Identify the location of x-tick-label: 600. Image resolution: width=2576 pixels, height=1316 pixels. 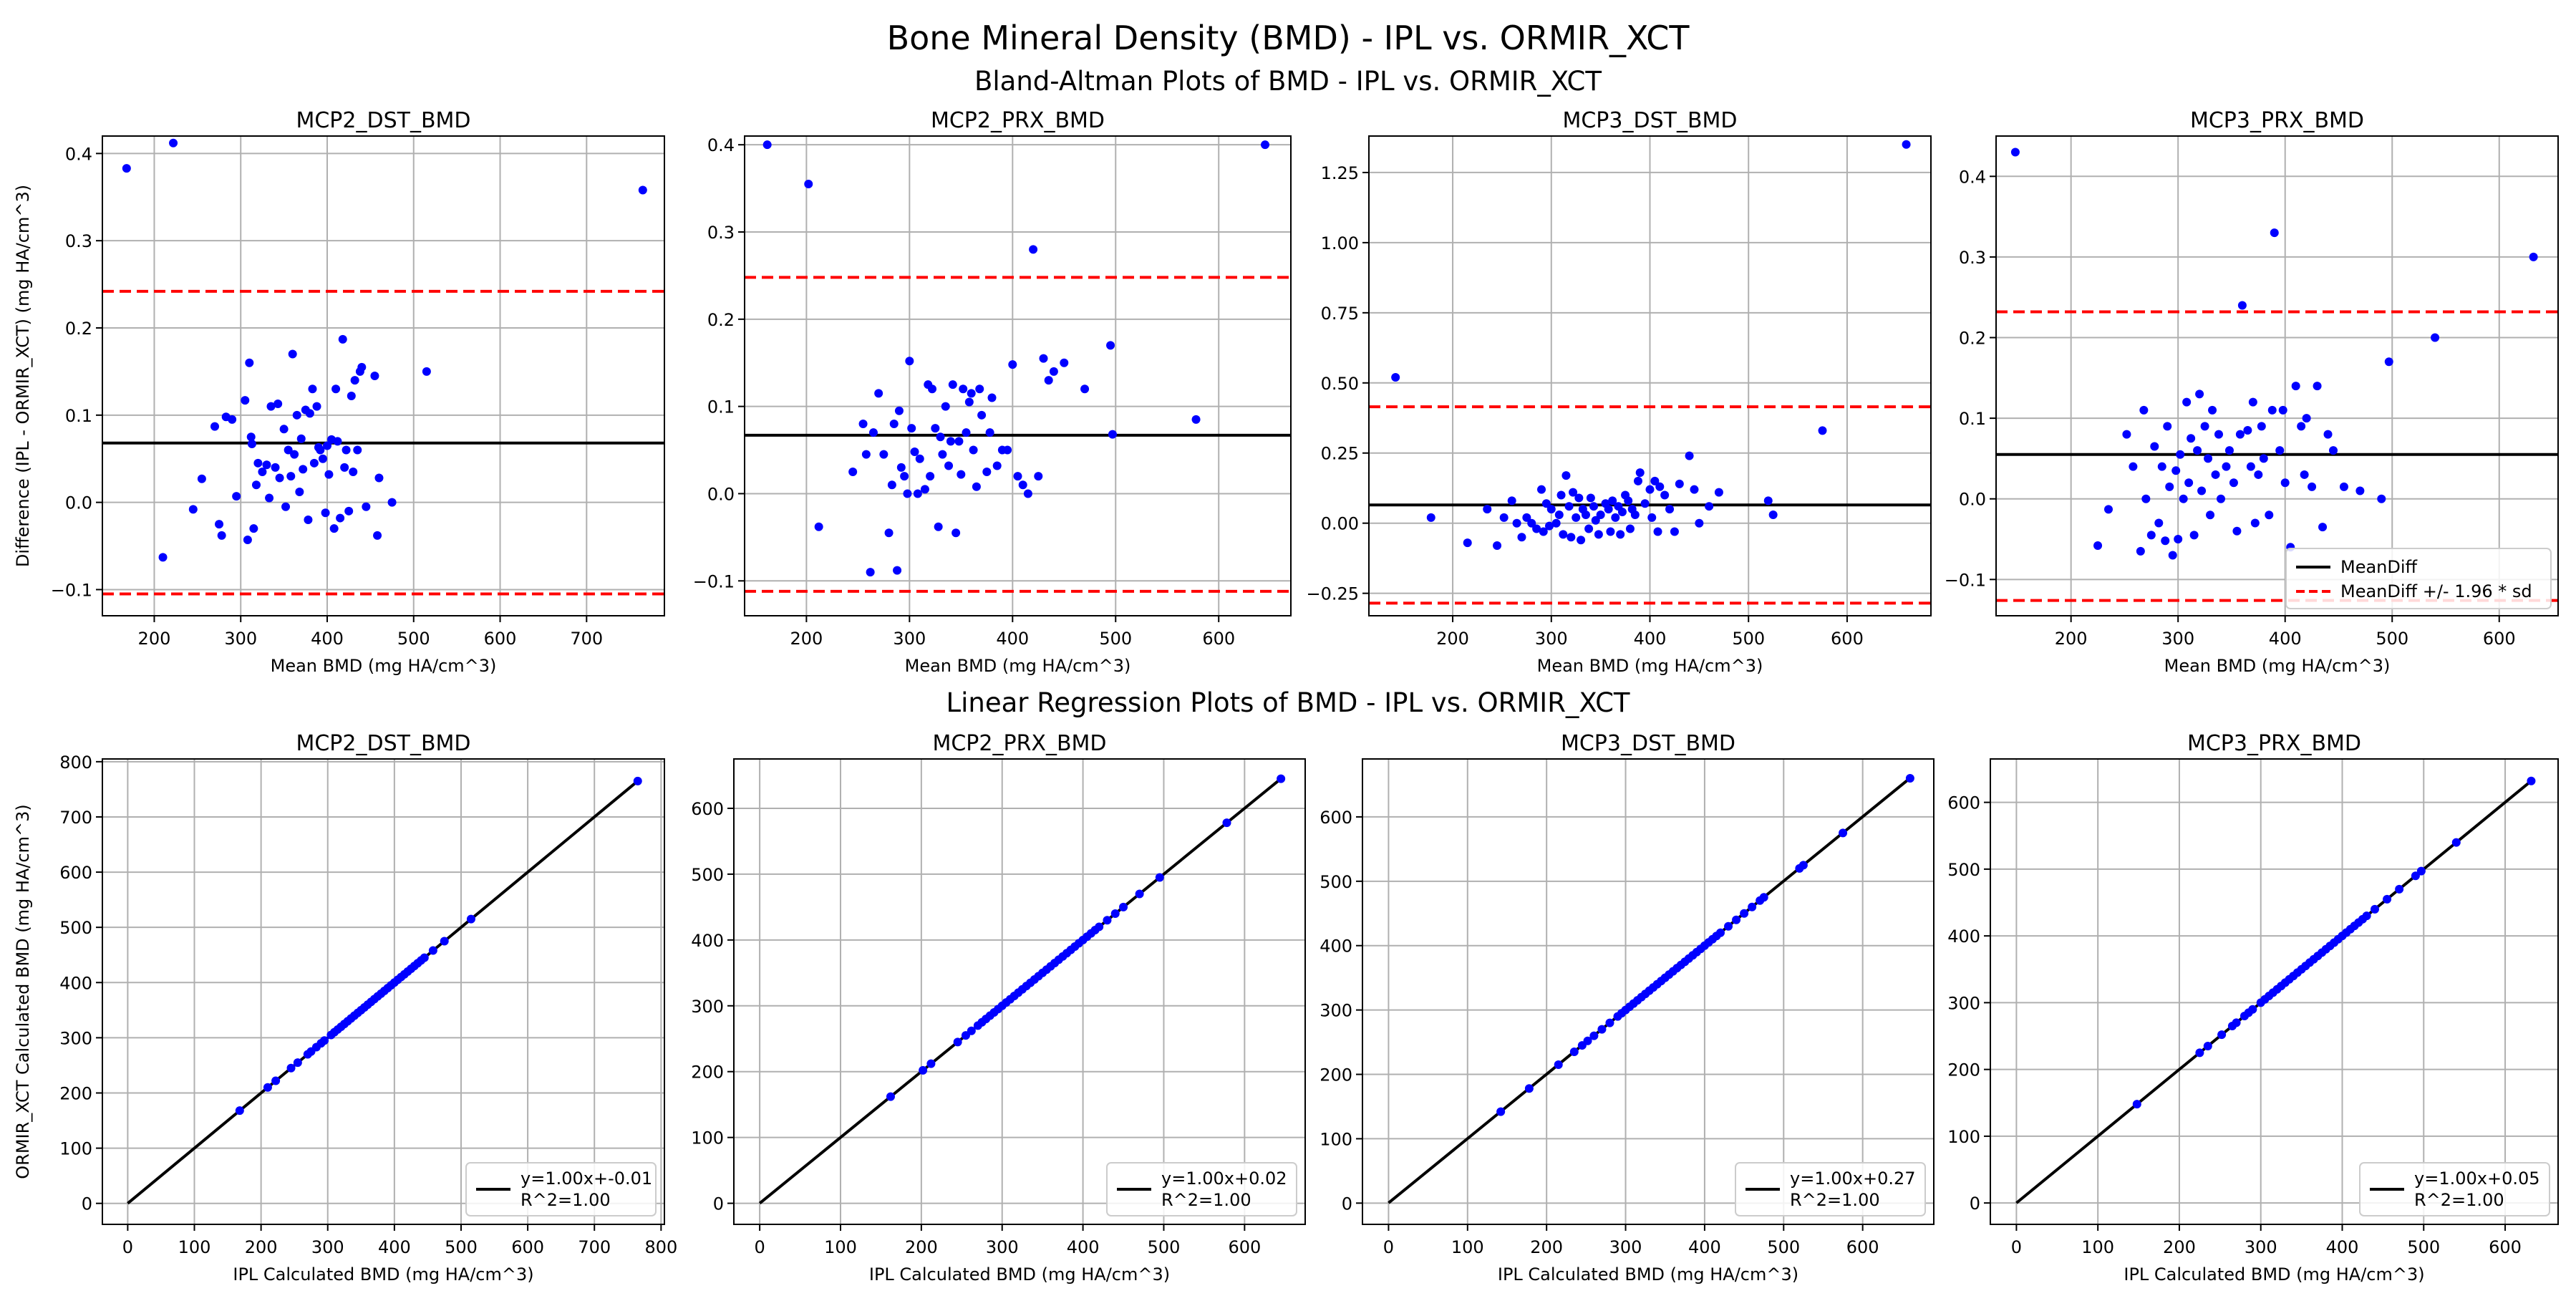
(2505, 1247).